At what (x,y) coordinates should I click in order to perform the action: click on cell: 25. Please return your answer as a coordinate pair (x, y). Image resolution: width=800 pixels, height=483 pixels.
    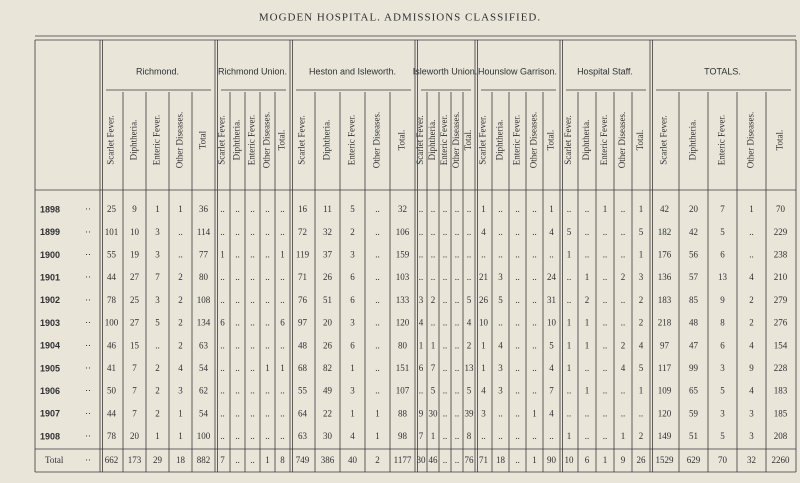
    Looking at the image, I should click on (135, 300).